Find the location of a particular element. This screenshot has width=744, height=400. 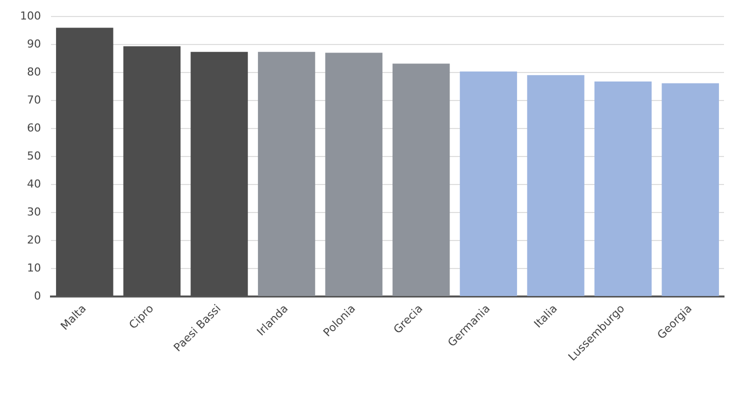

y-tick-label: 40 is located at coordinates (33, 183).